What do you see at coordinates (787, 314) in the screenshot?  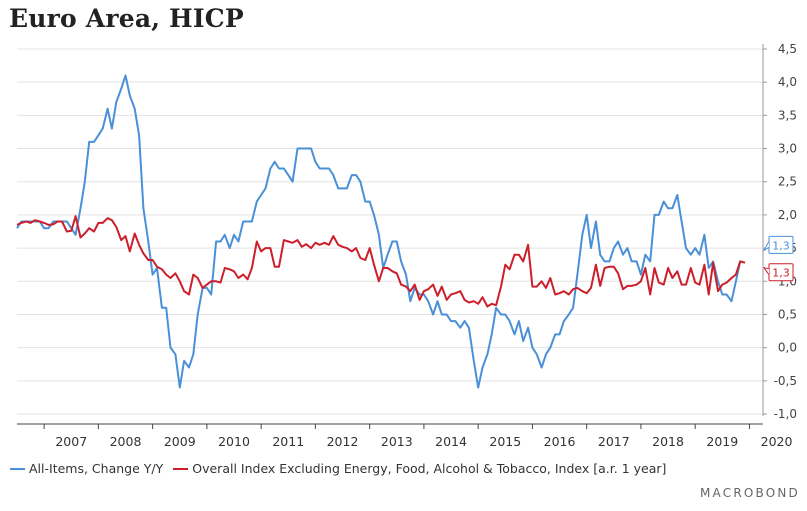 I see `y-tick-label: 0,5` at bounding box center [787, 314].